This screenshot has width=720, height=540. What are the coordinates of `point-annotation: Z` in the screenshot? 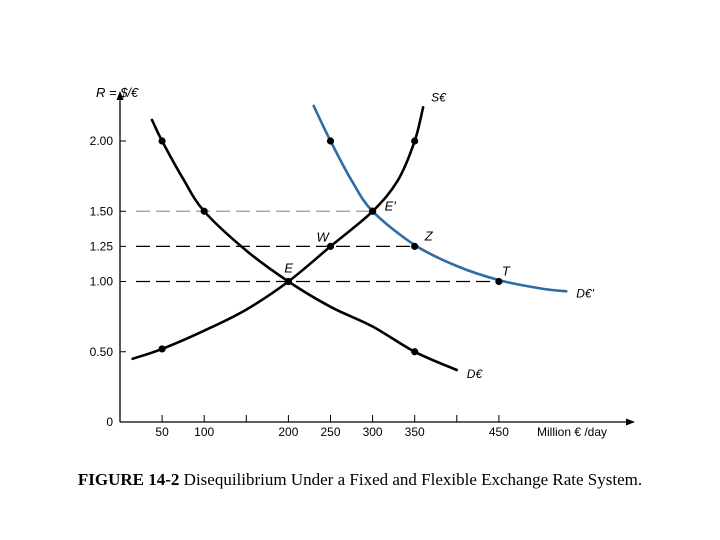 It's located at (429, 235).